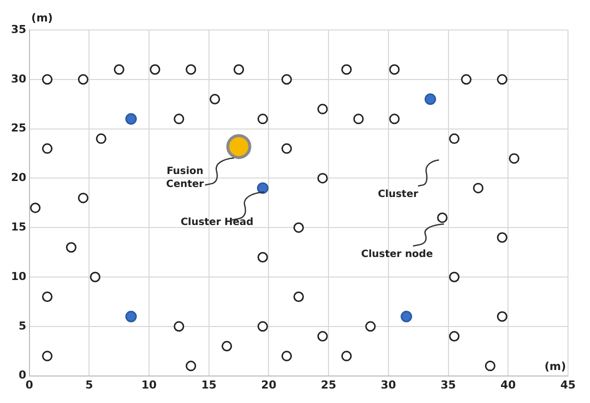  I want to click on x-tick-label: 15, so click(209, 385).